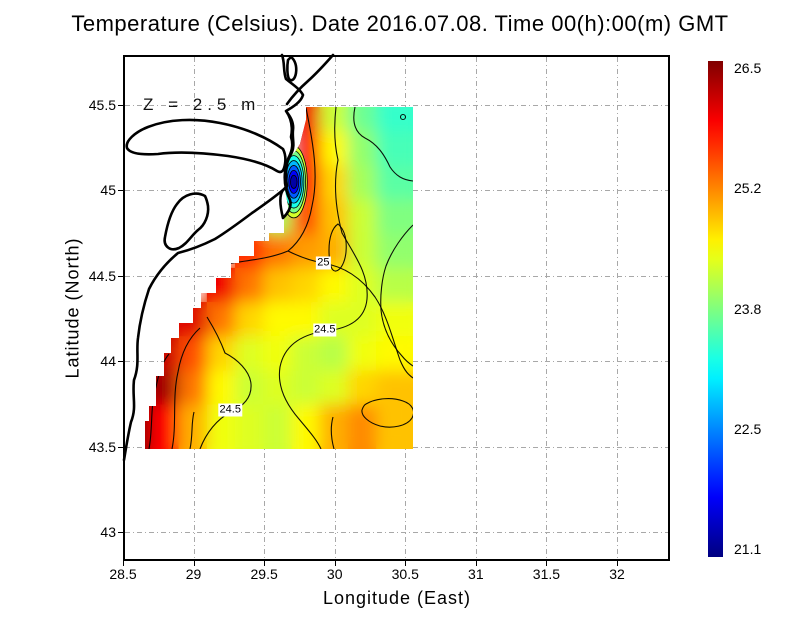  What do you see at coordinates (748, 549) in the screenshot?
I see `colorbar-tick-label: 21.1` at bounding box center [748, 549].